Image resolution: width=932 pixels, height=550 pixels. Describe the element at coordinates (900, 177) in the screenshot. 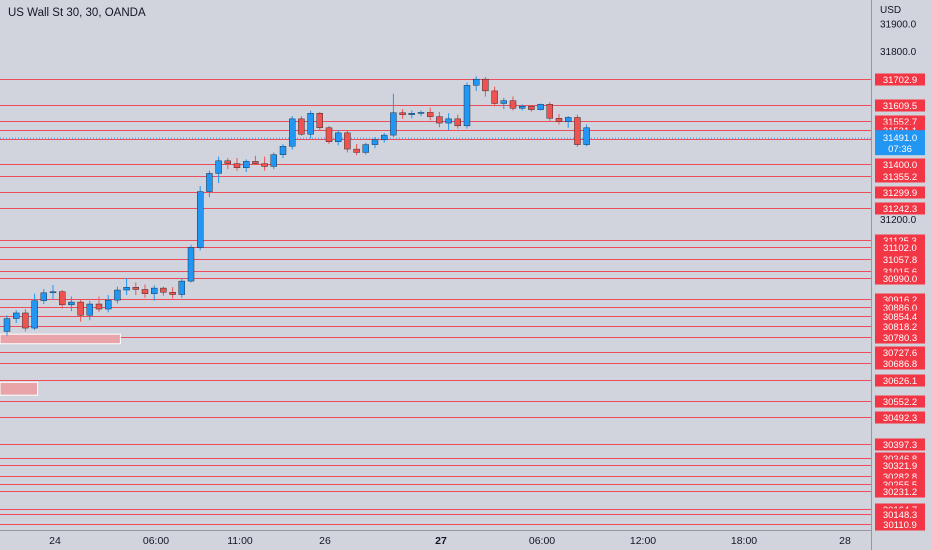

I see `level-price-label: 31355.2` at that location.